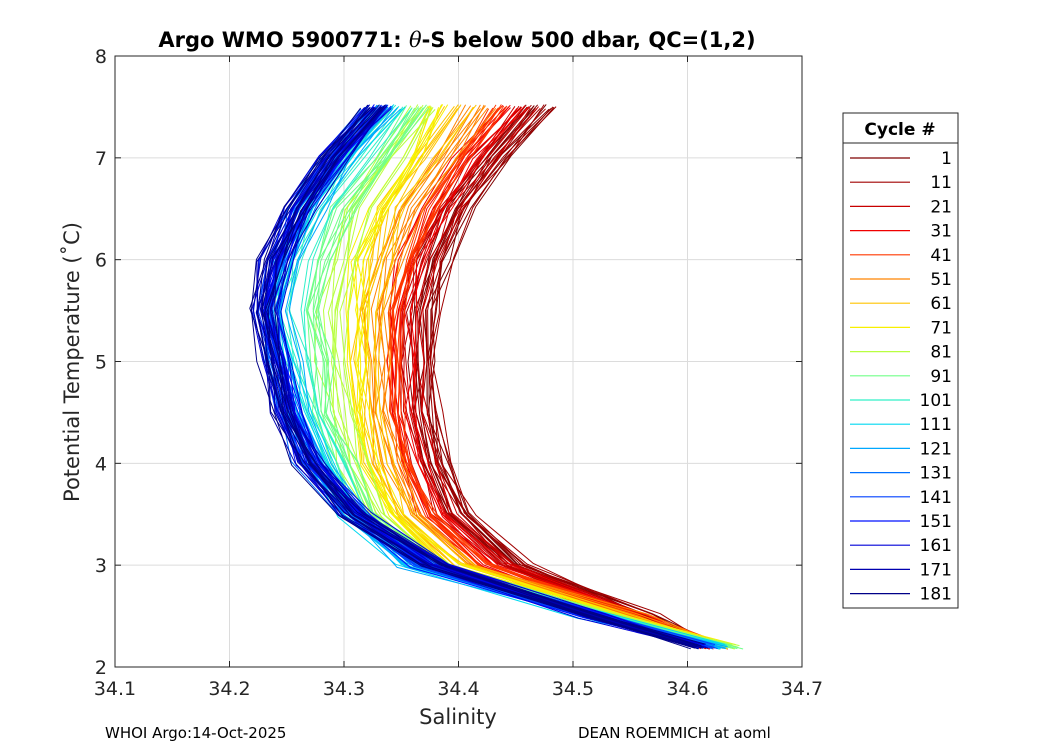 The width and height of the screenshot is (1050, 750). I want to click on x-tick-label: 34.5, so click(573, 689).